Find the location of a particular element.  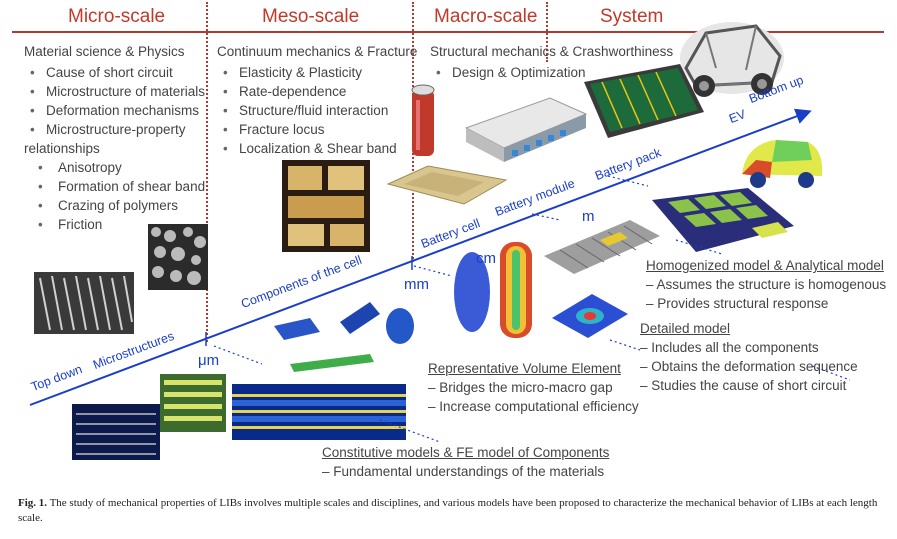

meso-item: Structure/fluid interaction is located at coordinates (307, 110).